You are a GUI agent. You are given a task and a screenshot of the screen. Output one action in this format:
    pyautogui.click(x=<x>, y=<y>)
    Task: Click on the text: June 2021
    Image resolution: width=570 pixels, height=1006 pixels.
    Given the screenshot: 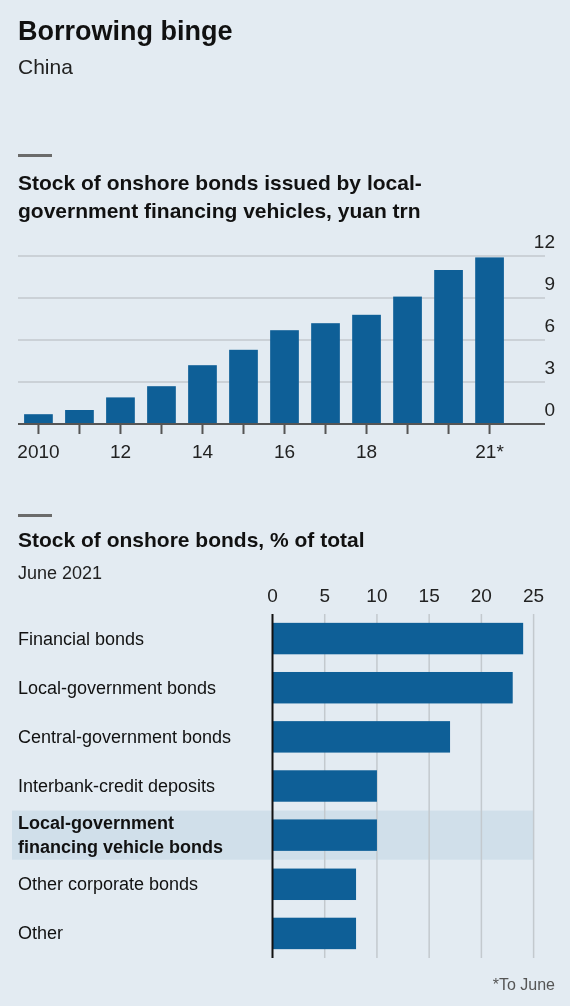 What is the action you would take?
    pyautogui.click(x=60, y=573)
    